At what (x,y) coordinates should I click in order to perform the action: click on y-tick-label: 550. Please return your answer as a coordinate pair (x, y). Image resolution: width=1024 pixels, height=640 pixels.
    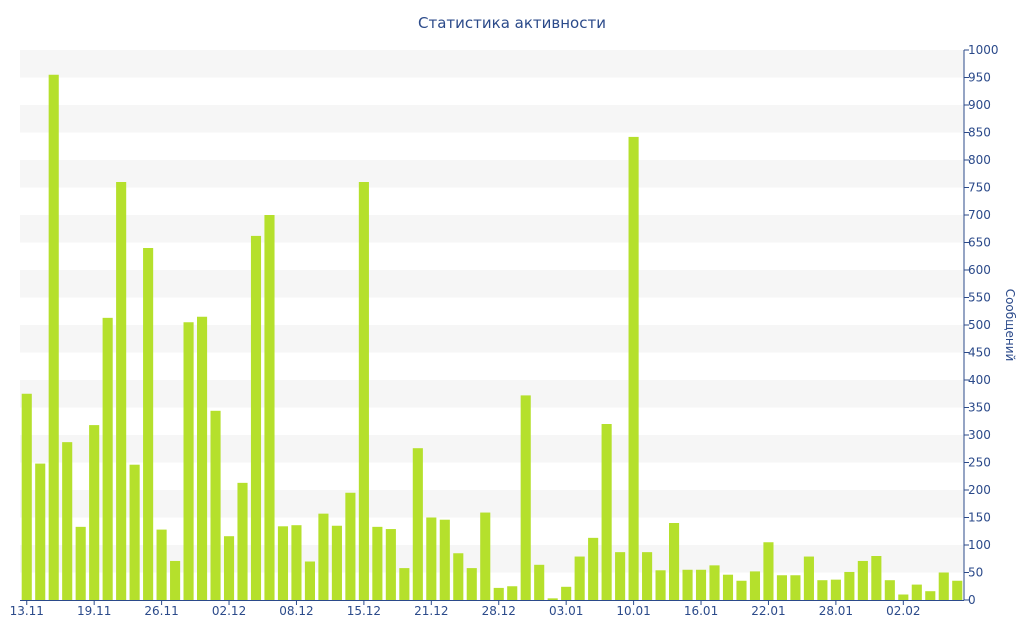
    Looking at the image, I should click on (979, 298).